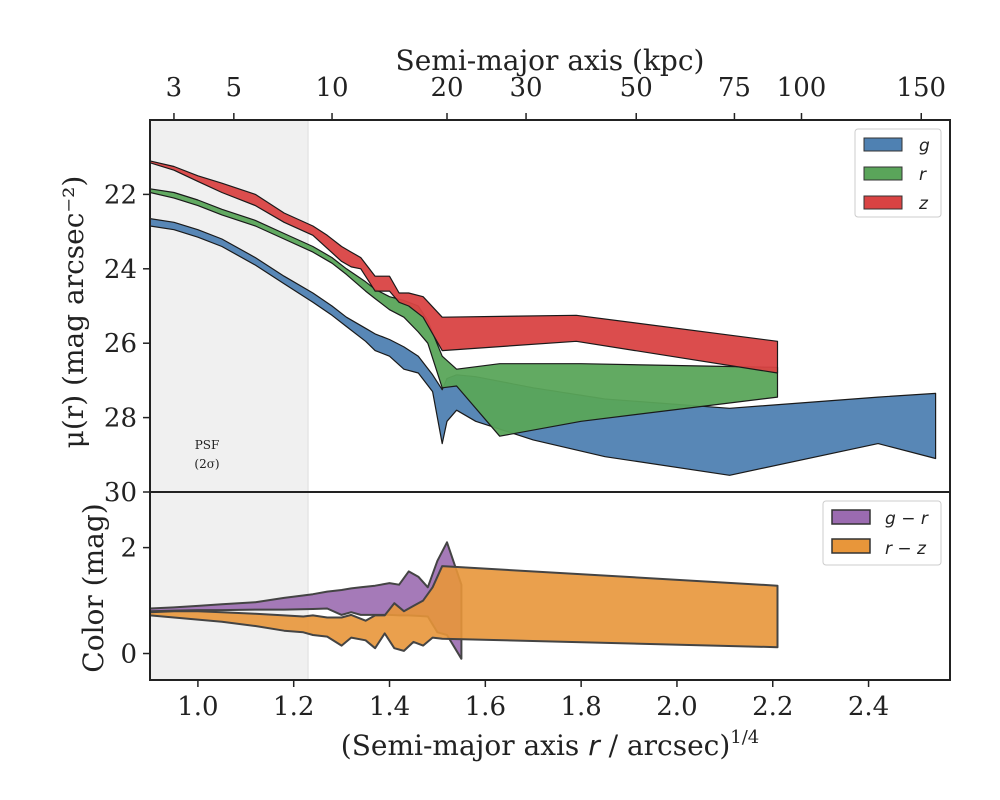 This screenshot has width=1000, height=800. What do you see at coordinates (293, 707) in the screenshot?
I see `x-tick-label: 1.2` at bounding box center [293, 707].